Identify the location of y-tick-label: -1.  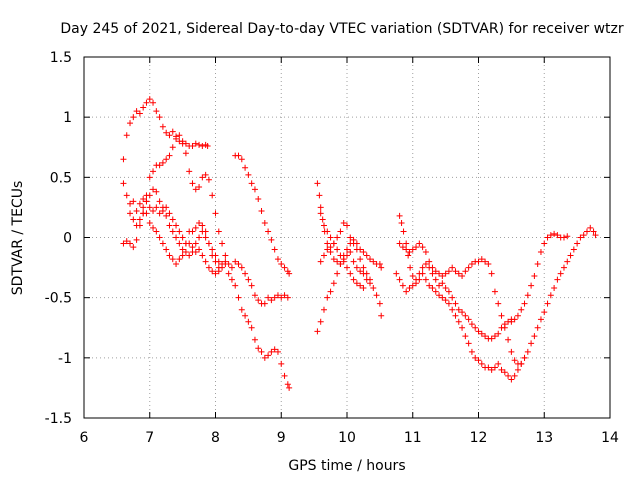
(65, 359).